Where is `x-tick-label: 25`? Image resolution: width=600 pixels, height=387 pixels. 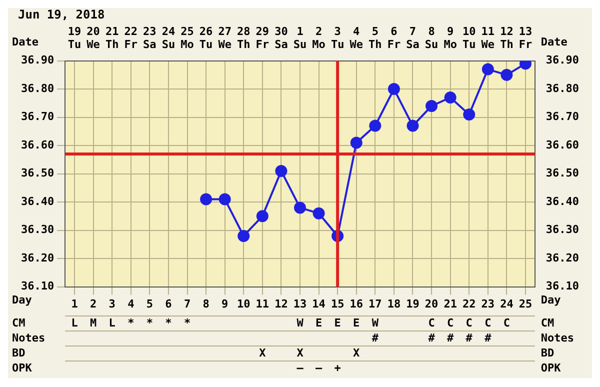
x-tick-label: 25 is located at coordinates (525, 303).